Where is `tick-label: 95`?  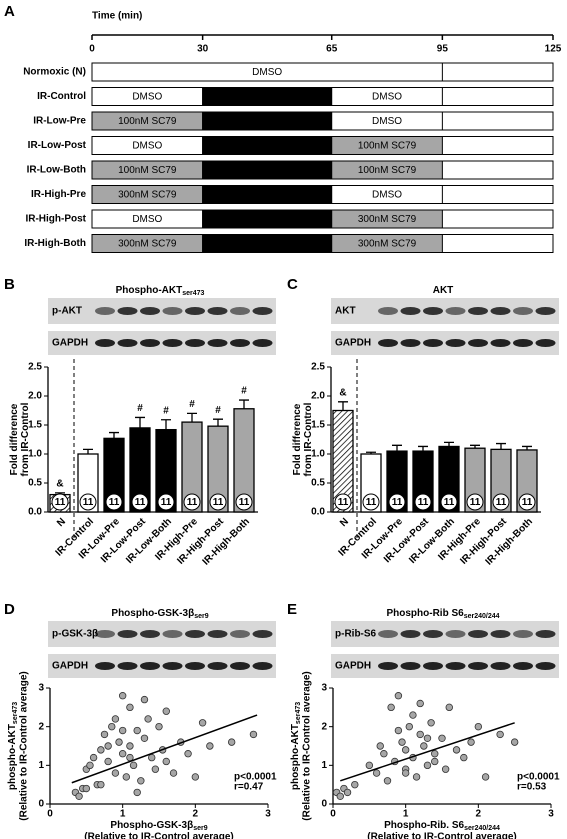 tick-label: 95 is located at coordinates (443, 49).